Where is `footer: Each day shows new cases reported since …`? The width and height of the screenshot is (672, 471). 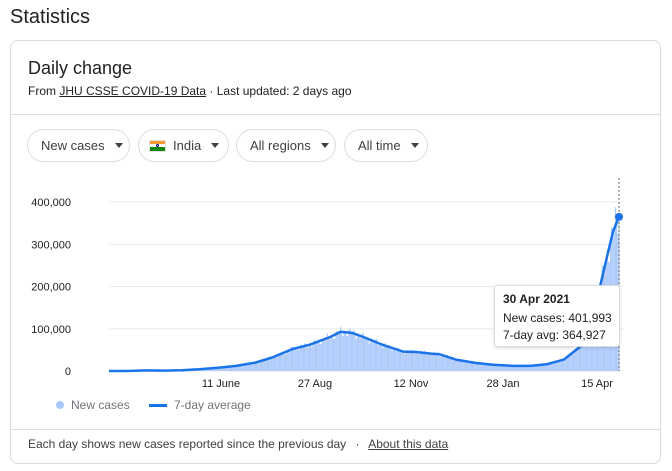
footer: Each day shows new cases reported since … is located at coordinates (238, 444).